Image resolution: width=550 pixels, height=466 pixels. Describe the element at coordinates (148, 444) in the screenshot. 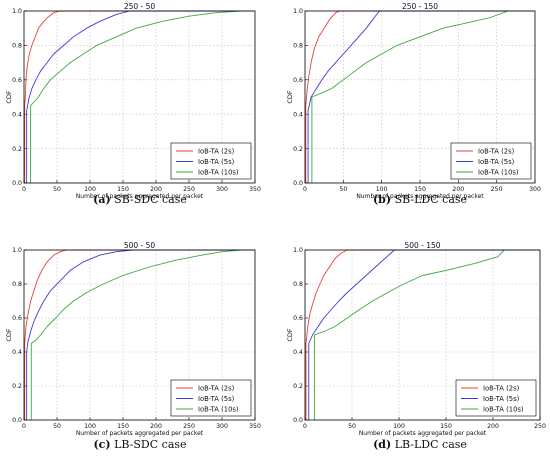

I see `caption-text: LB-SDC case` at that location.